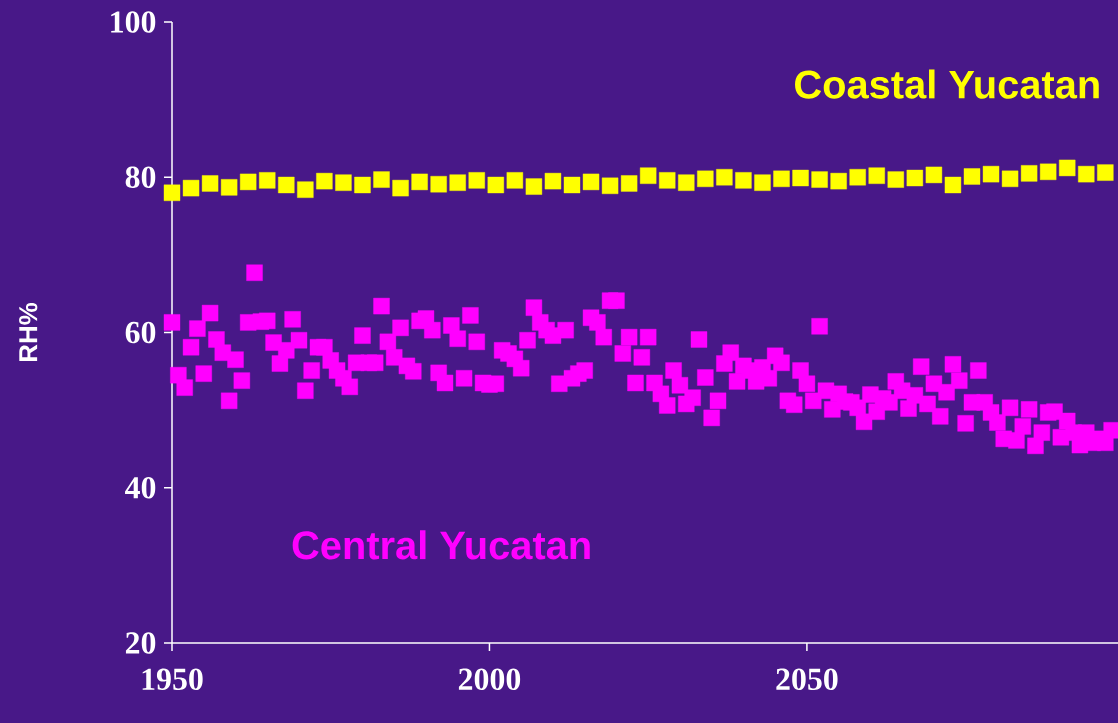 Image resolution: width=1118 pixels, height=723 pixels. I want to click on y-tick-label: 80, so click(140, 177).